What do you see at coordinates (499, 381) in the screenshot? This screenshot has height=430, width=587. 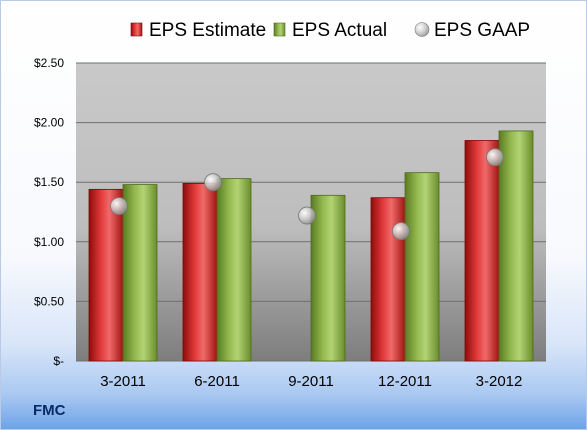 I see `x-category-label: 3-2012` at bounding box center [499, 381].